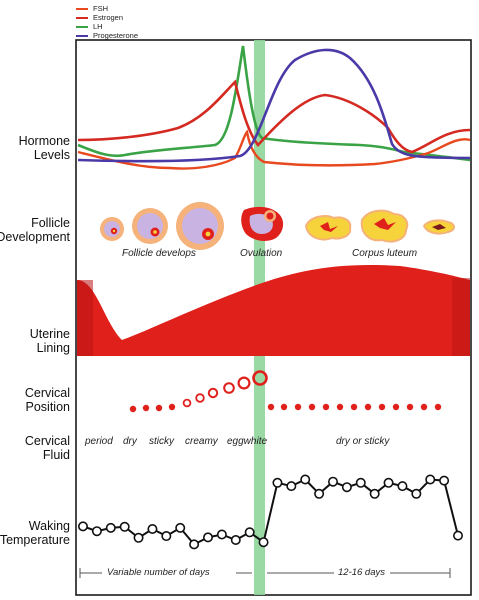  I want to click on cervical-position-marks, so click(285, 391).